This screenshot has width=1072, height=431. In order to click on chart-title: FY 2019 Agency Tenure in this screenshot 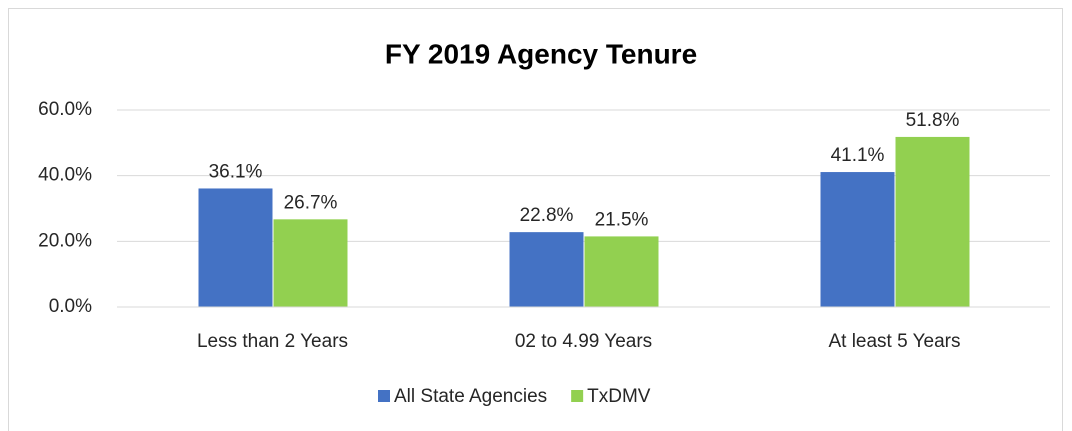, I will do `click(541, 53)`.